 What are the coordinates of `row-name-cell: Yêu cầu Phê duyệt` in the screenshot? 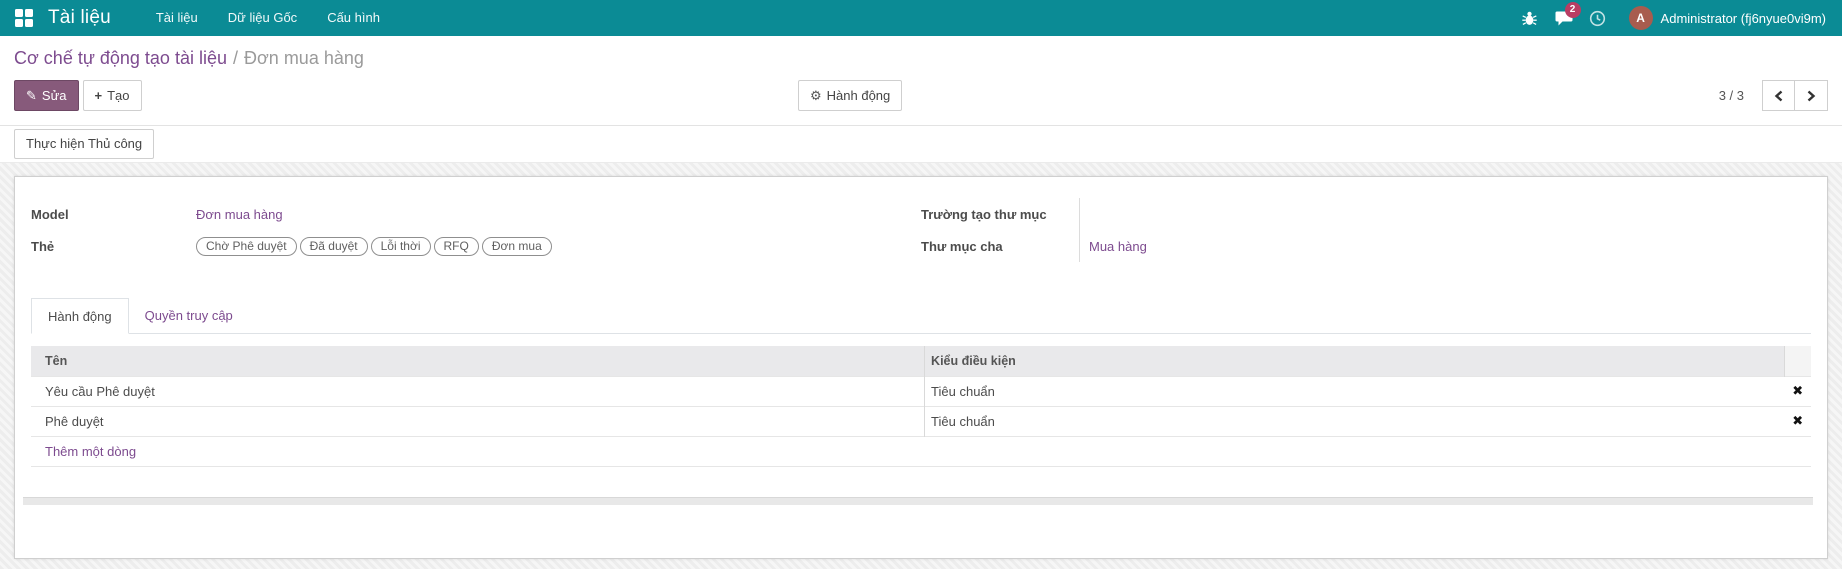 It's located at (478, 390).